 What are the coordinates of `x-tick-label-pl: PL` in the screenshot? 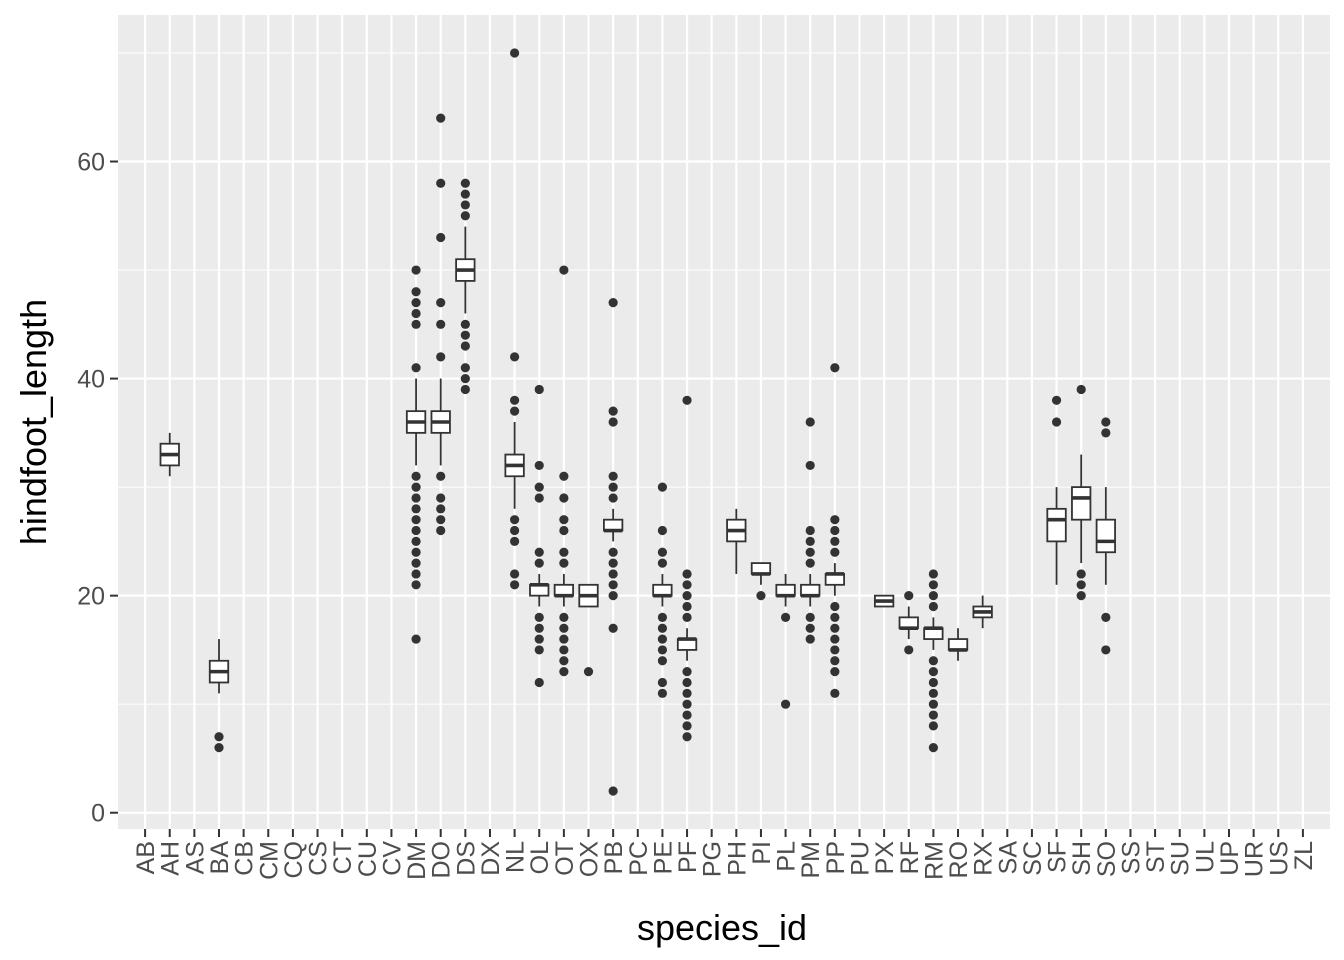 It's located at (787, 856).